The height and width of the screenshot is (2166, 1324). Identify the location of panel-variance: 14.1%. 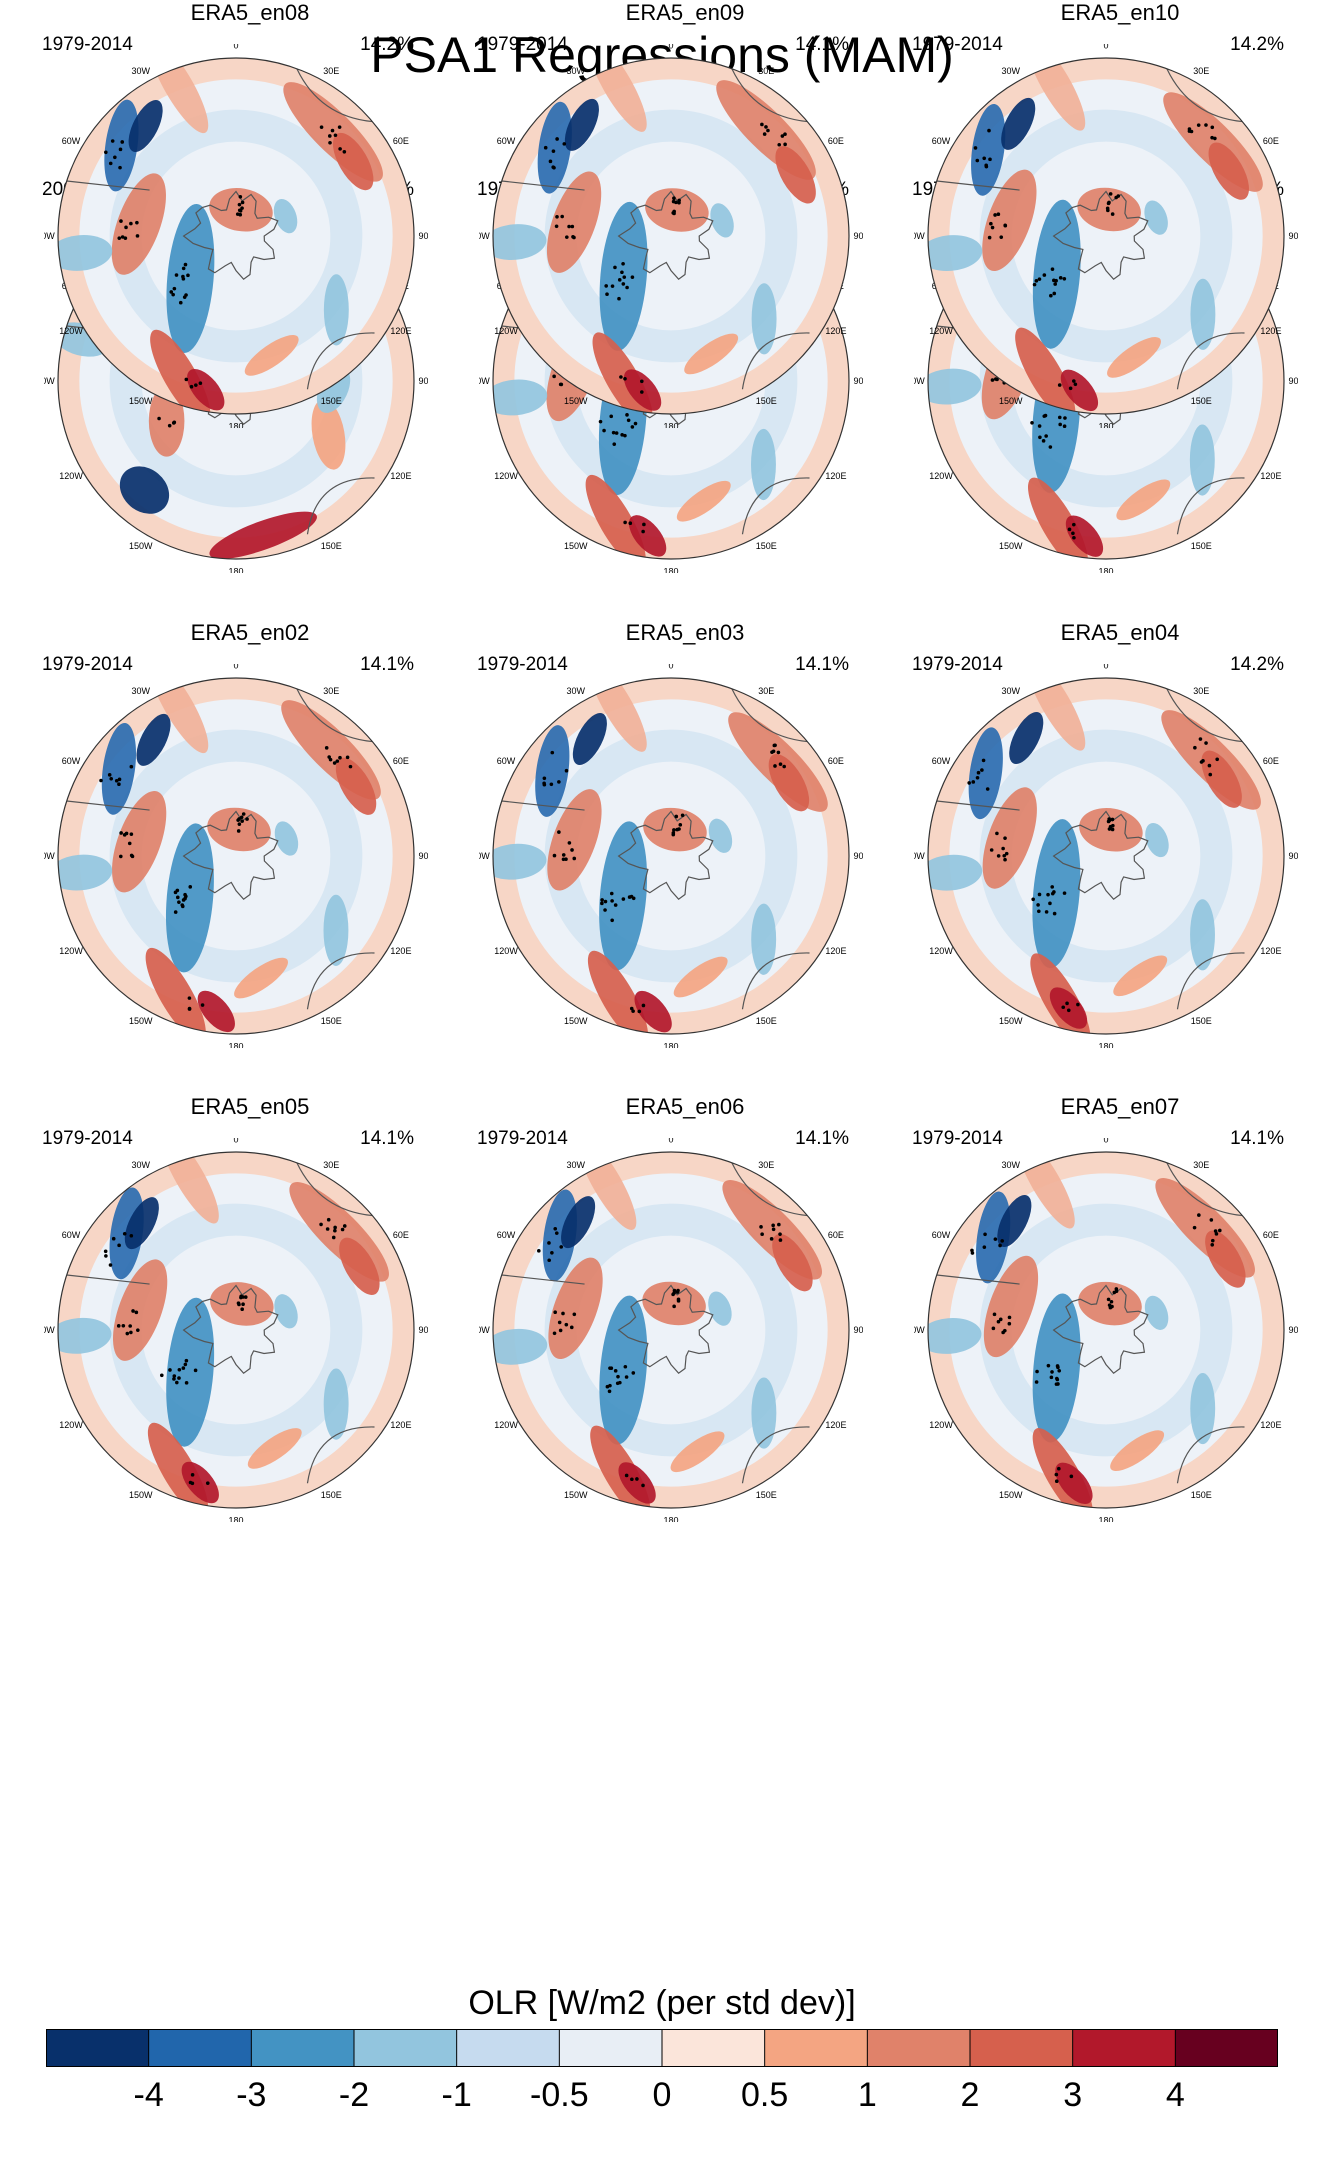
(387, 1138).